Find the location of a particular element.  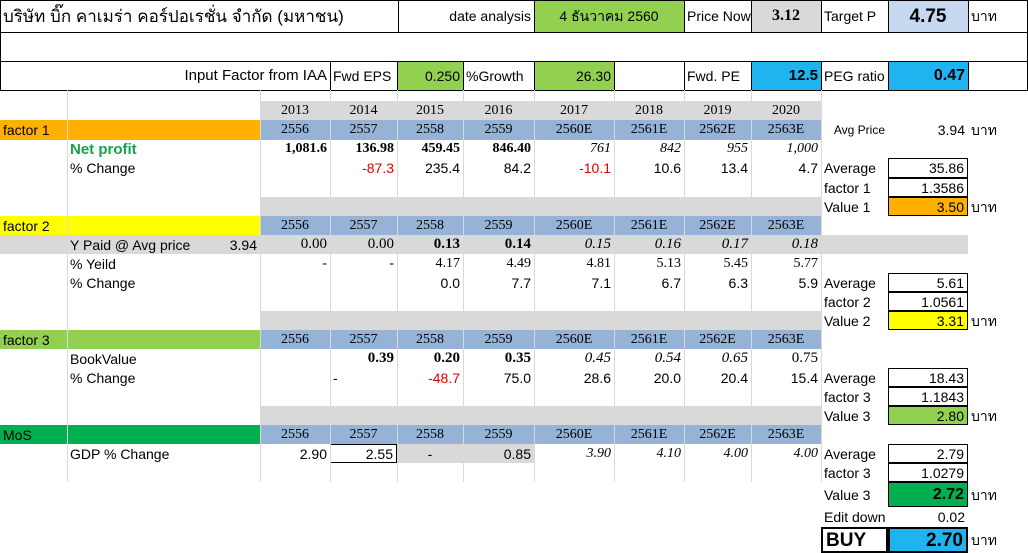

factor1-pct-change-5: 10.6 is located at coordinates (667, 168).